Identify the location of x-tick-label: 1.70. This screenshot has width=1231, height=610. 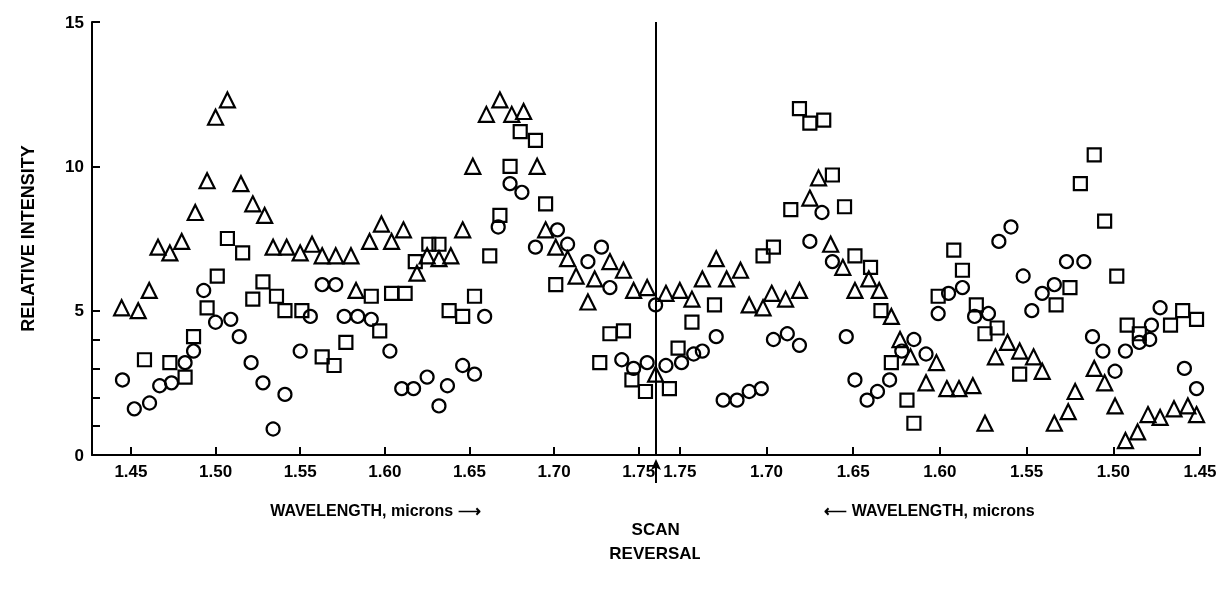
(766, 471).